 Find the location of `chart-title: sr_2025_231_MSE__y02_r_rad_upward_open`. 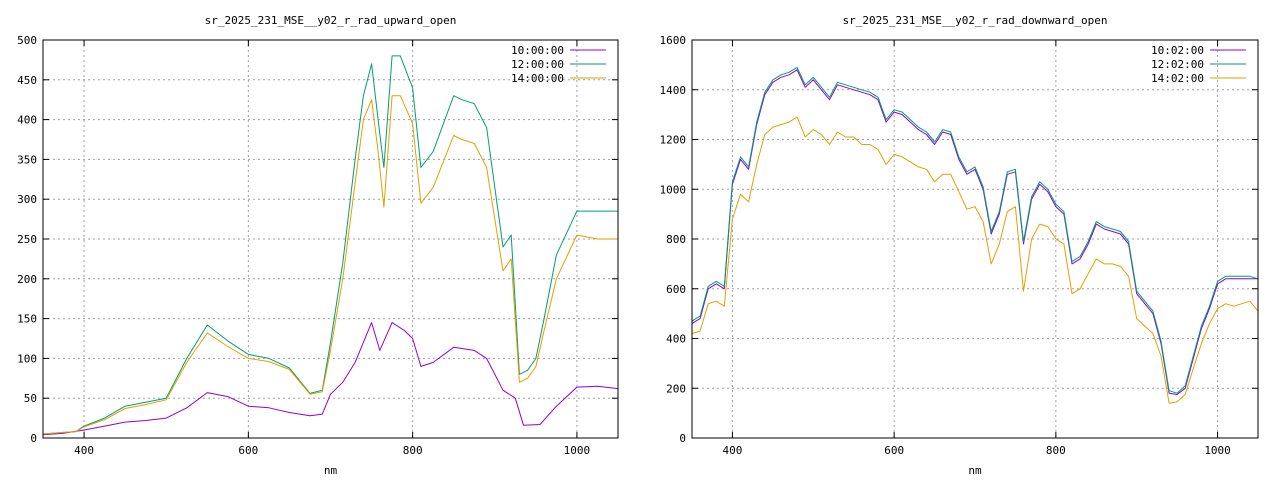

chart-title: sr_2025_231_MSE__y02_r_rad_upward_open is located at coordinates (331, 20).